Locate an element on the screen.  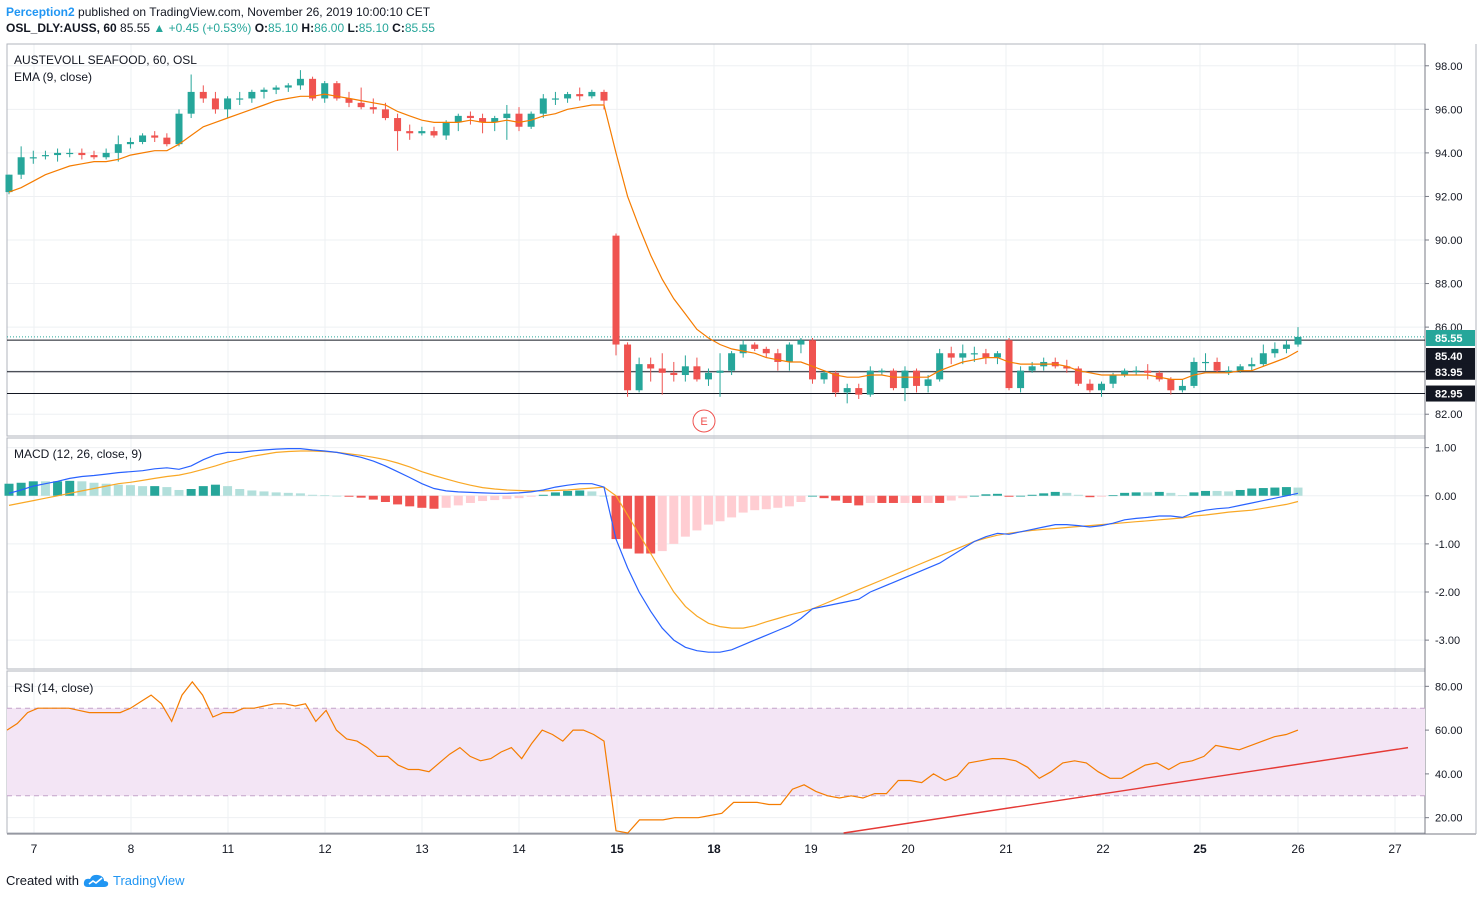
price-axis-label: 82.95 is located at coordinates (1450, 393).